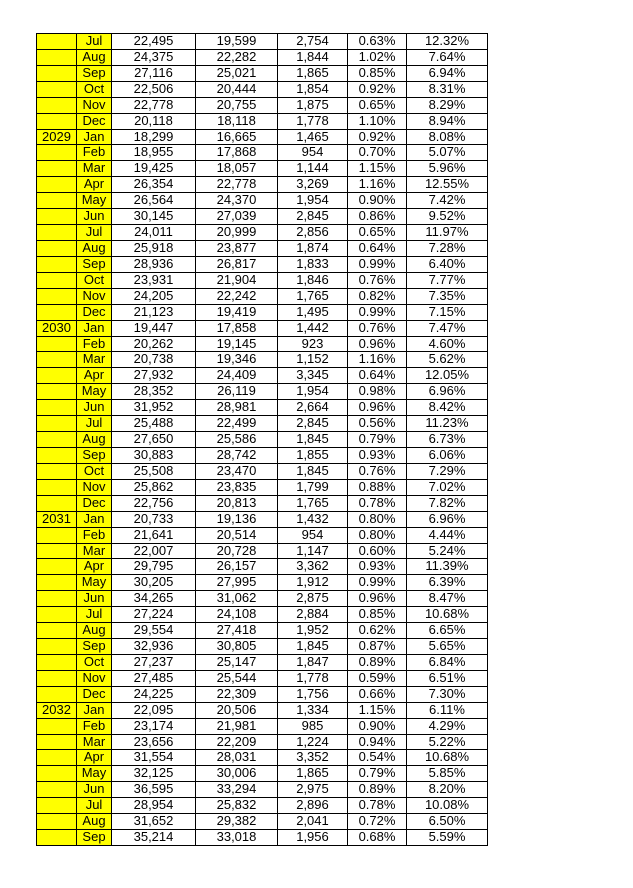 The image size is (633, 888). What do you see at coordinates (447, 169) in the screenshot?
I see `percent-cell-2: 5.96%` at bounding box center [447, 169].